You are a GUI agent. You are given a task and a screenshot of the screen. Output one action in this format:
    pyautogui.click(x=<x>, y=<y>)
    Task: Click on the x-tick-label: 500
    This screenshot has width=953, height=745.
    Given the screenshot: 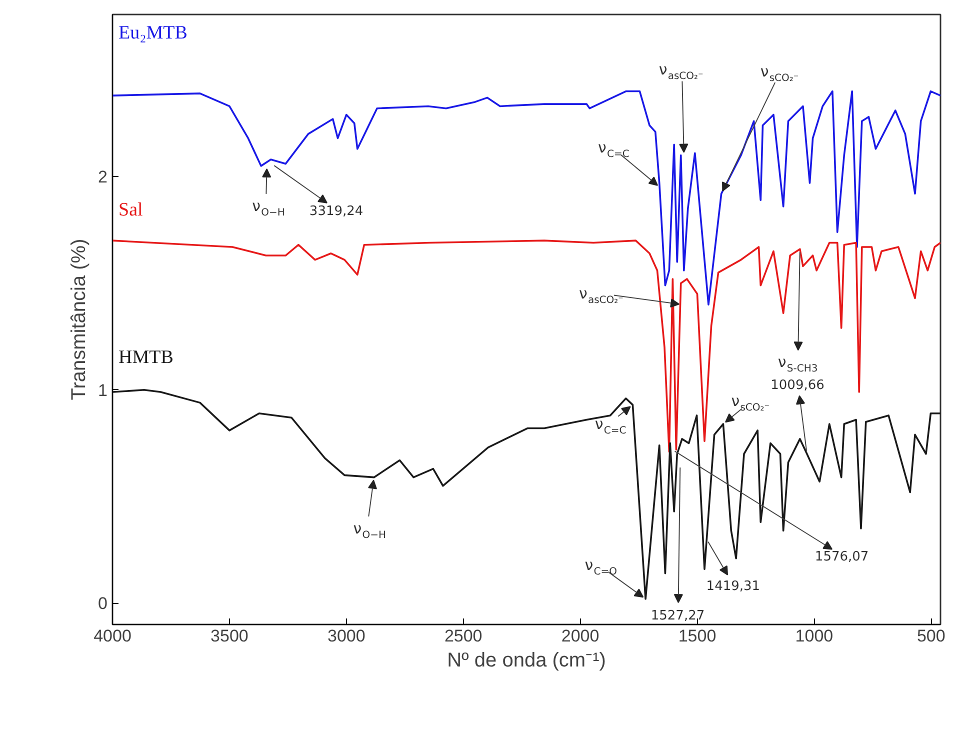 What is the action you would take?
    pyautogui.click(x=931, y=636)
    